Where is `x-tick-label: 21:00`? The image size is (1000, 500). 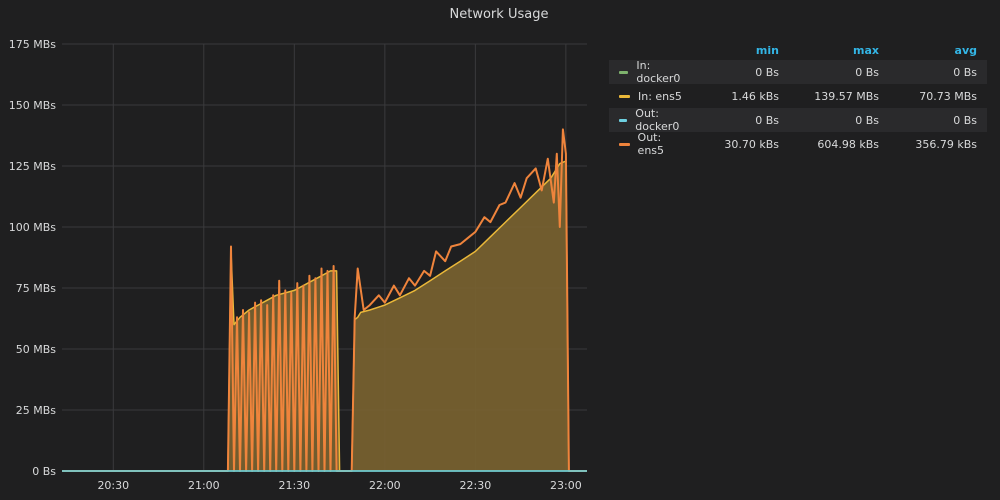 x-tick-label: 21:00 is located at coordinates (204, 485).